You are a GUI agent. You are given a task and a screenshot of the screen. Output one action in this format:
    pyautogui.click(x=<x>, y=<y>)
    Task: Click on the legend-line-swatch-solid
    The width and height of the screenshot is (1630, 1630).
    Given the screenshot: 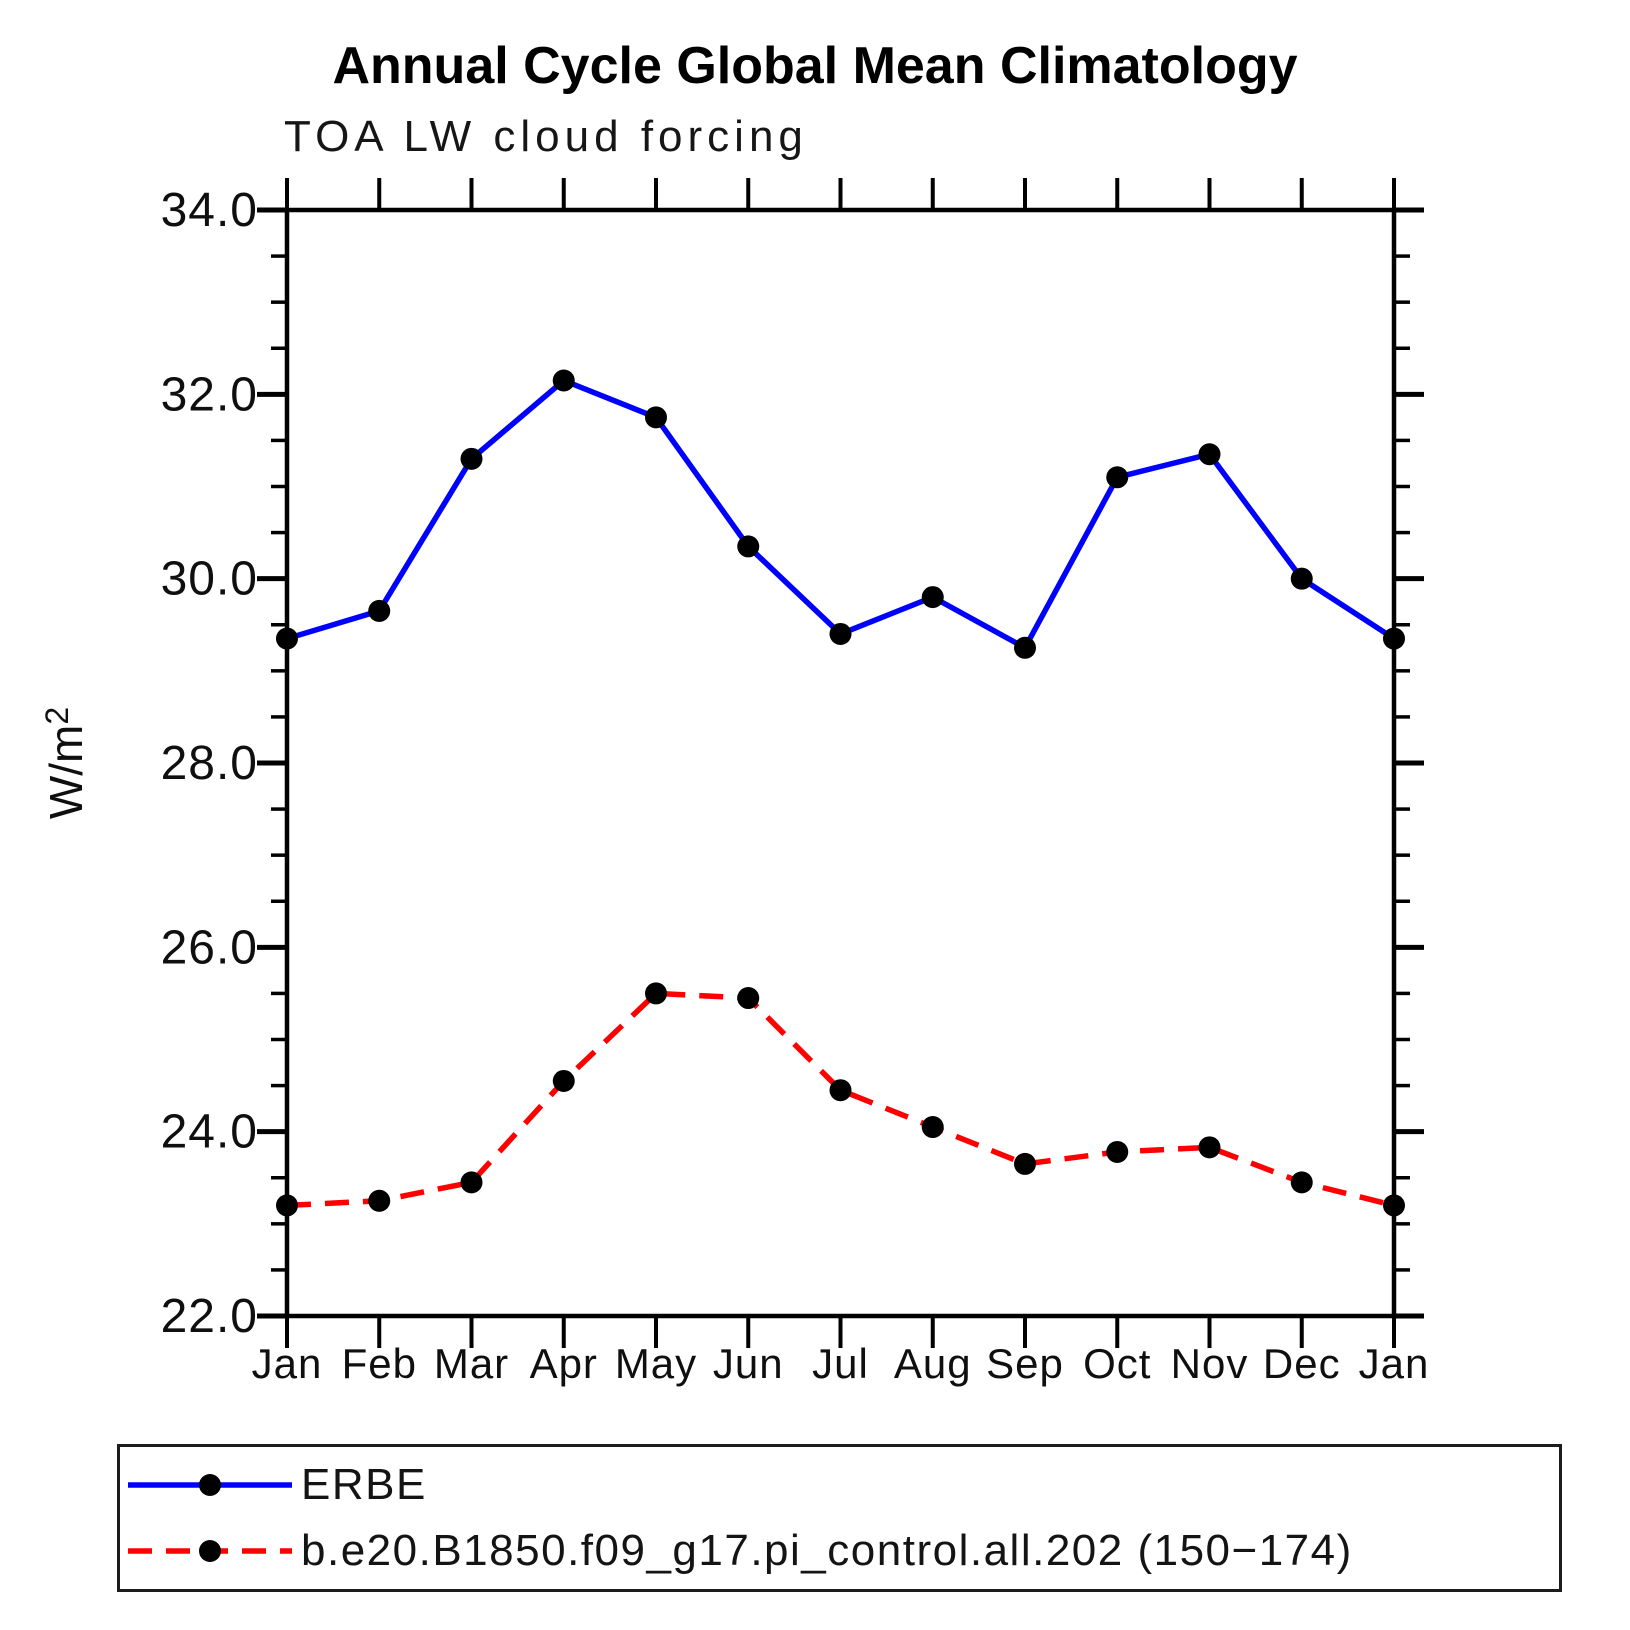 What is the action you would take?
    pyautogui.click(x=210, y=1485)
    